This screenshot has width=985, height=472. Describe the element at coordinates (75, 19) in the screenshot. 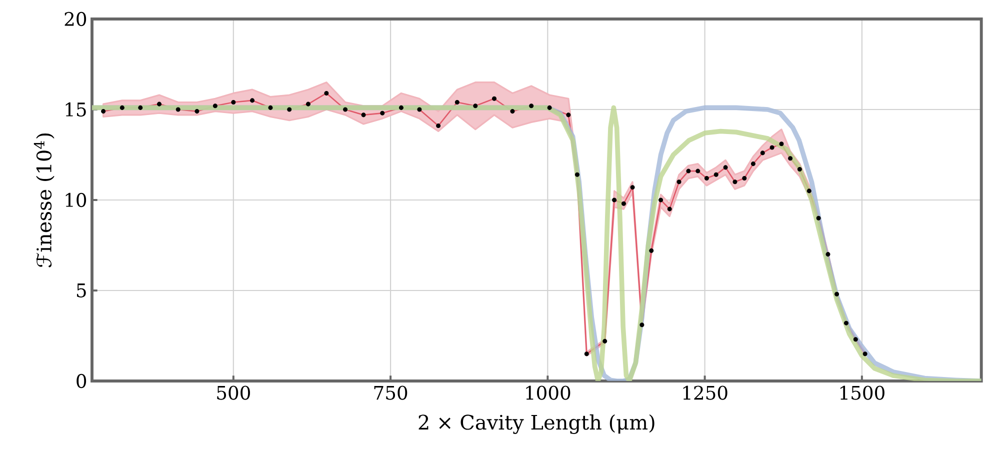

I see `y-tick-label: 20` at that location.